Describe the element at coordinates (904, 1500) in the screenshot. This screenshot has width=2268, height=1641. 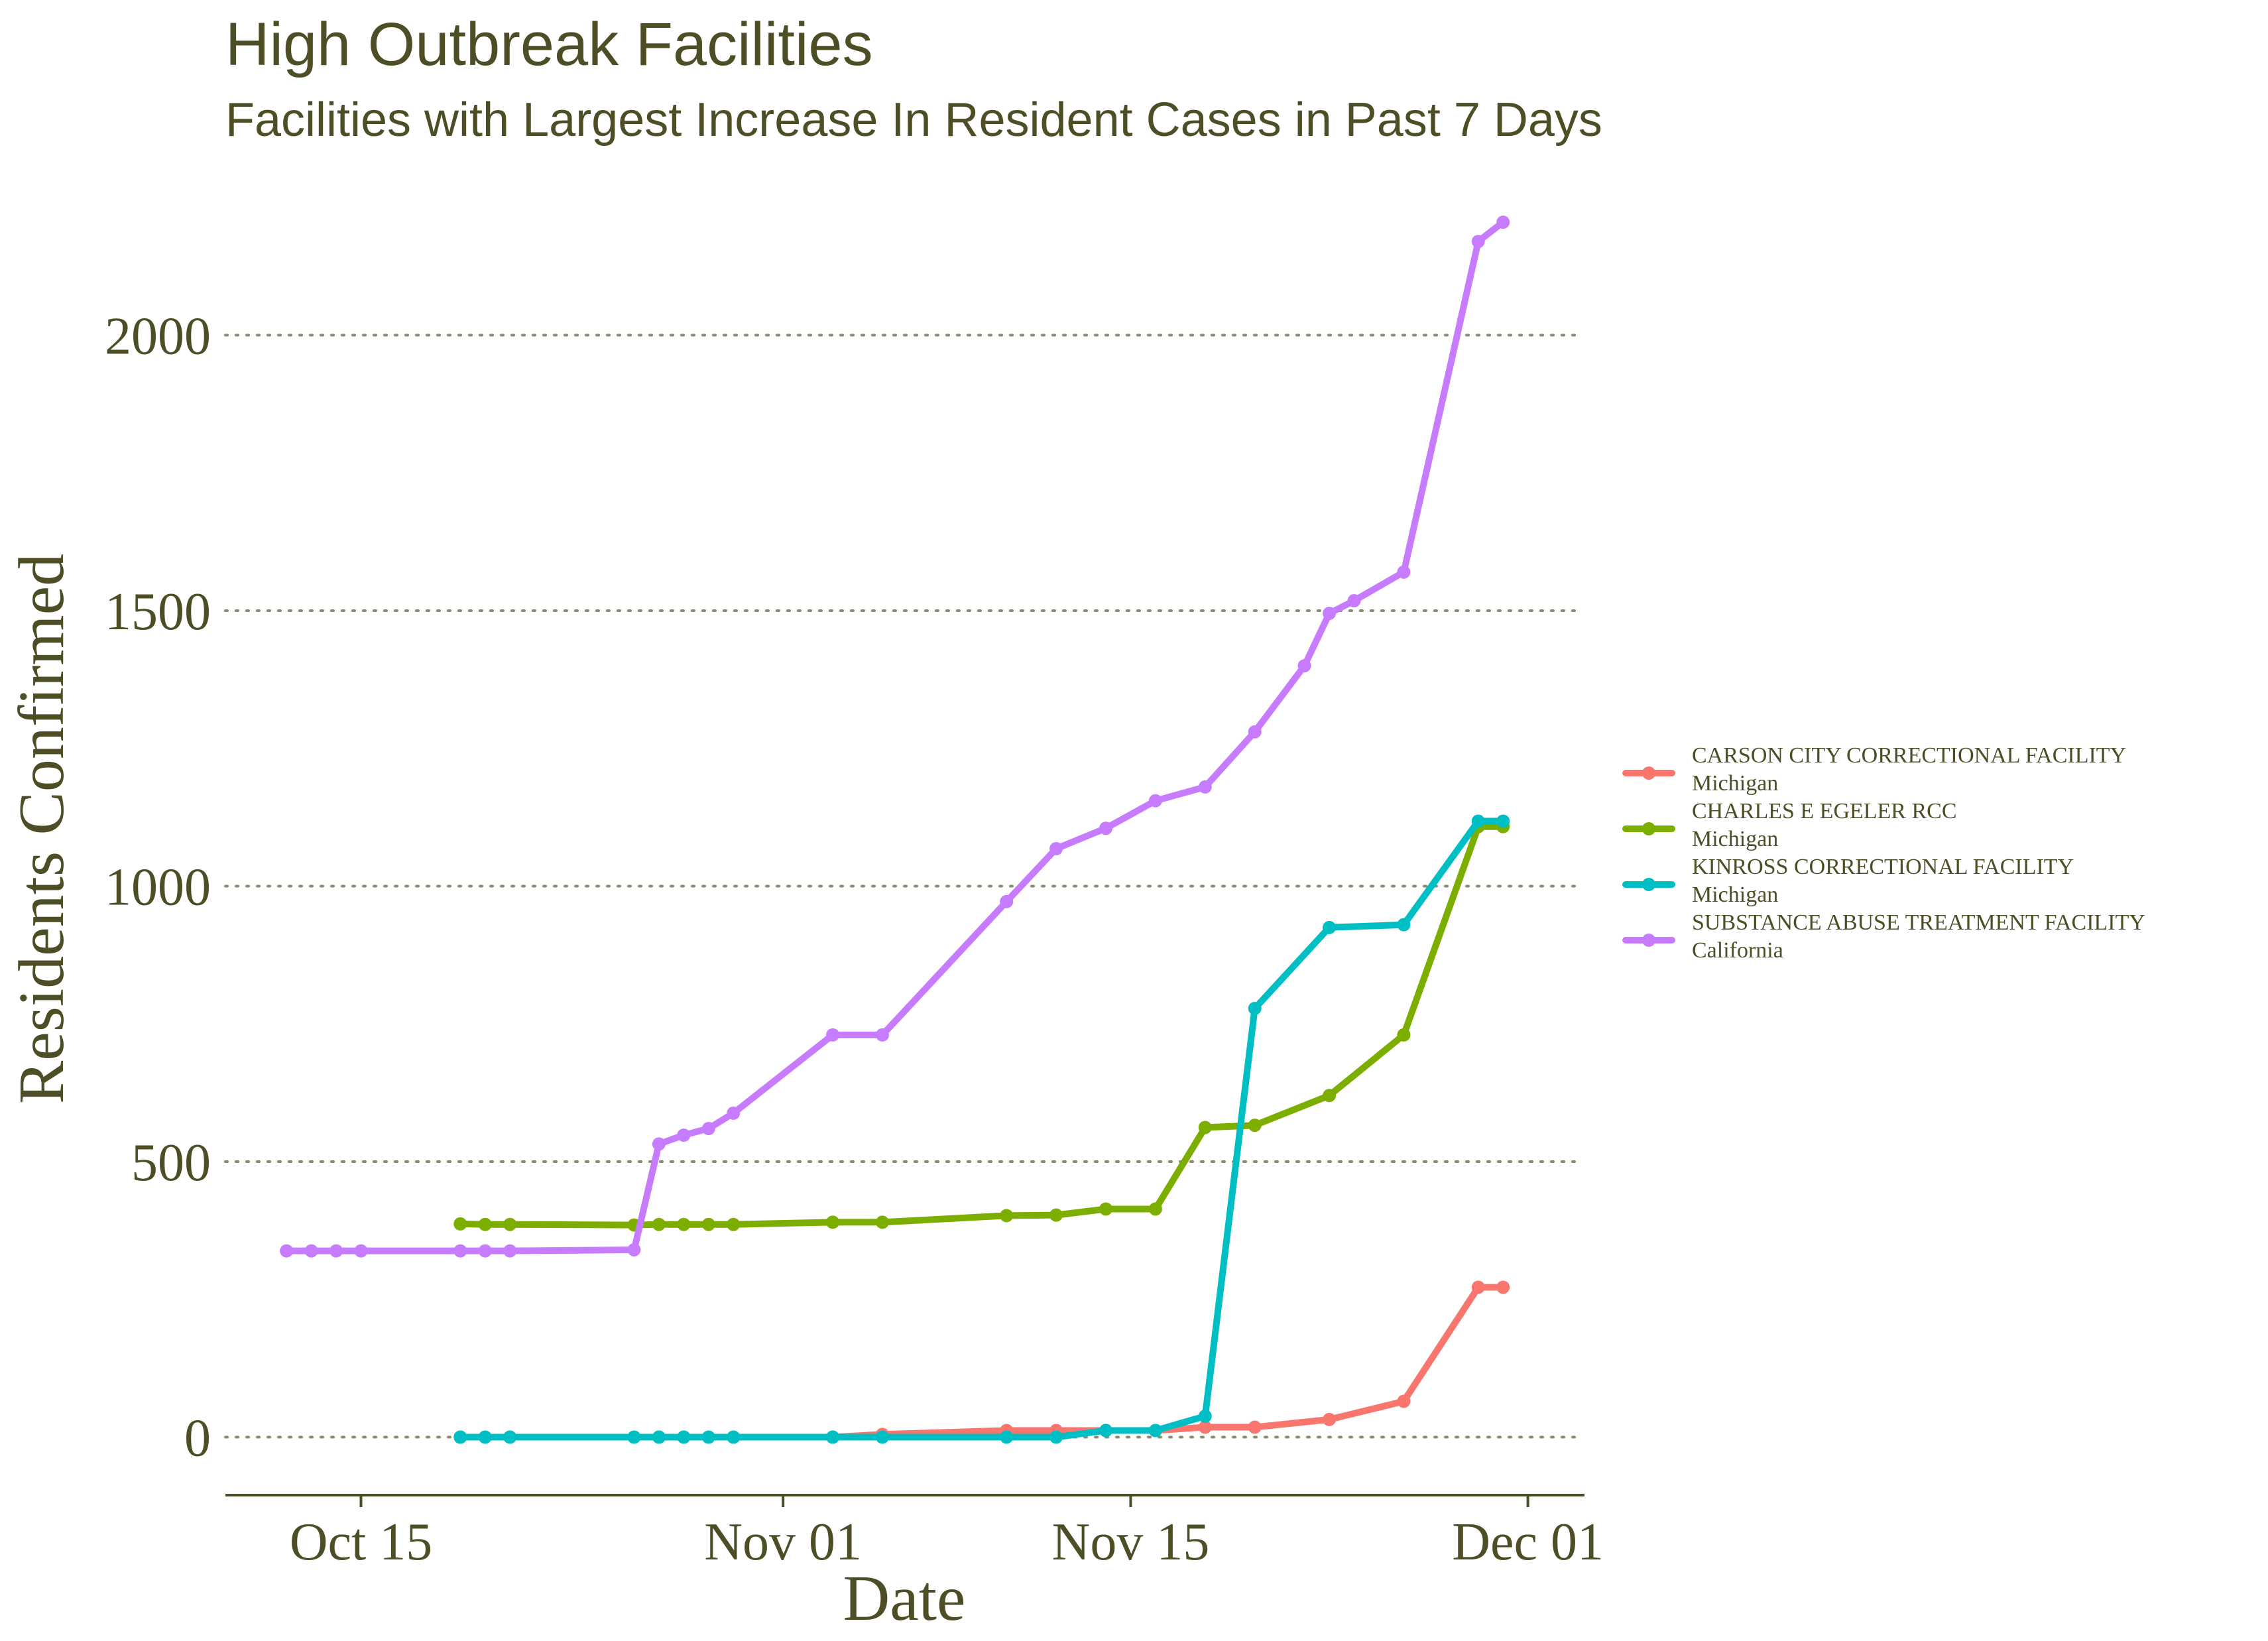
I see `x-axis` at that location.